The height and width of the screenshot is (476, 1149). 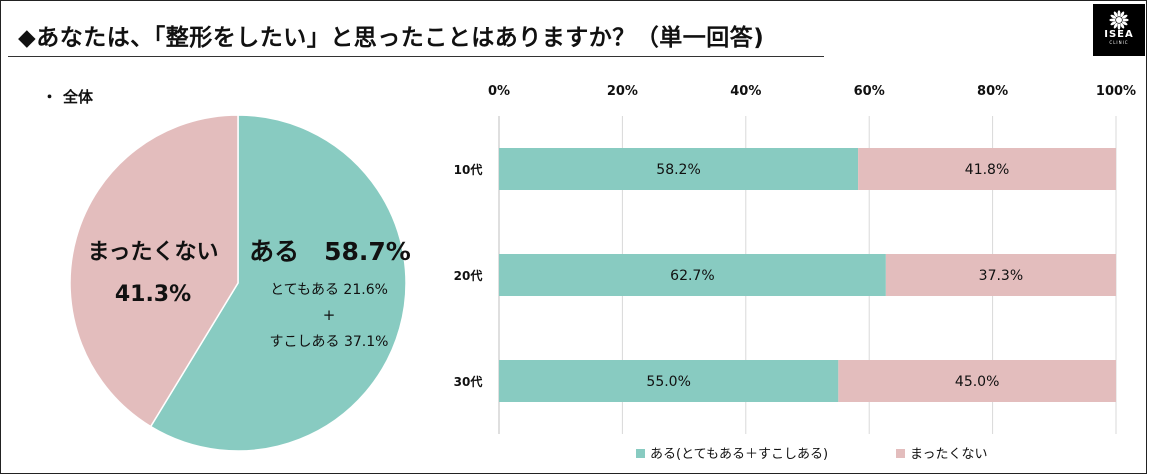 What do you see at coordinates (329, 290) in the screenshot?
I see `pie-breakdown-totemo: とてもある 21.6%` at bounding box center [329, 290].